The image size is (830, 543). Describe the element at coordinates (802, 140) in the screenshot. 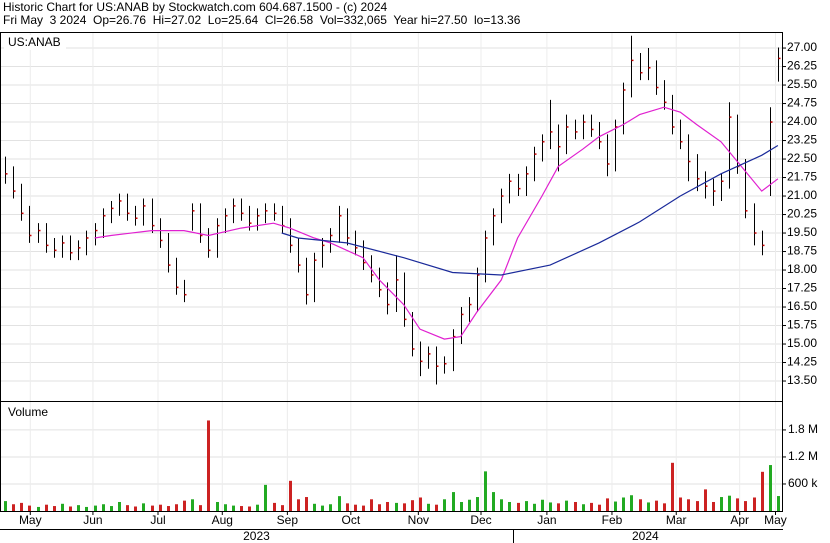

I see `y-tick-label: 23.25` at that location.